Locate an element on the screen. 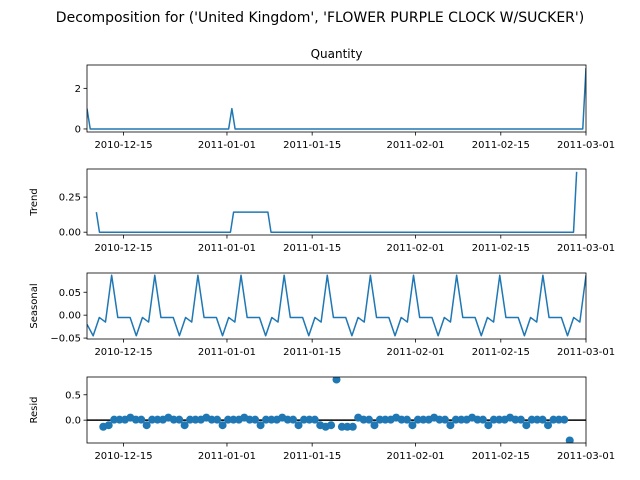 Image resolution: width=640 pixels, height=480 pixels. y-axis-label: Seasonal is located at coordinates (34, 305).